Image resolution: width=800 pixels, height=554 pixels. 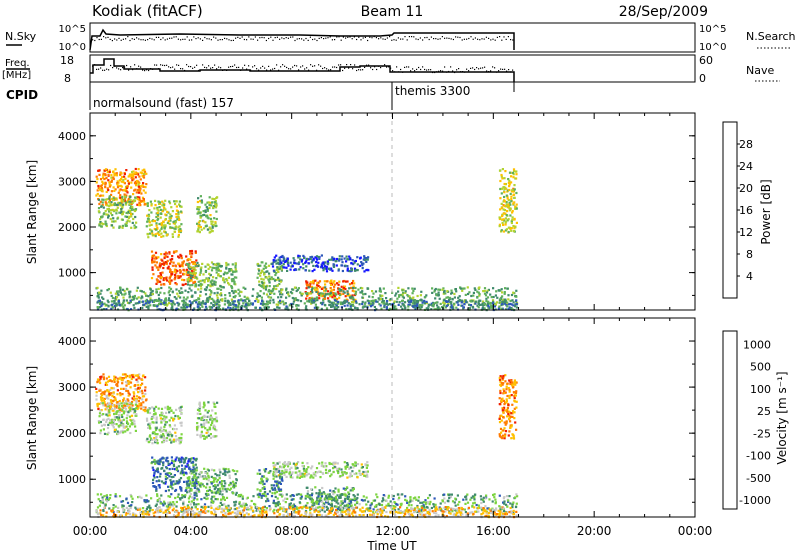 What do you see at coordinates (72, 29) in the screenshot?
I see `nsky-tick-high: 10^5` at bounding box center [72, 29].